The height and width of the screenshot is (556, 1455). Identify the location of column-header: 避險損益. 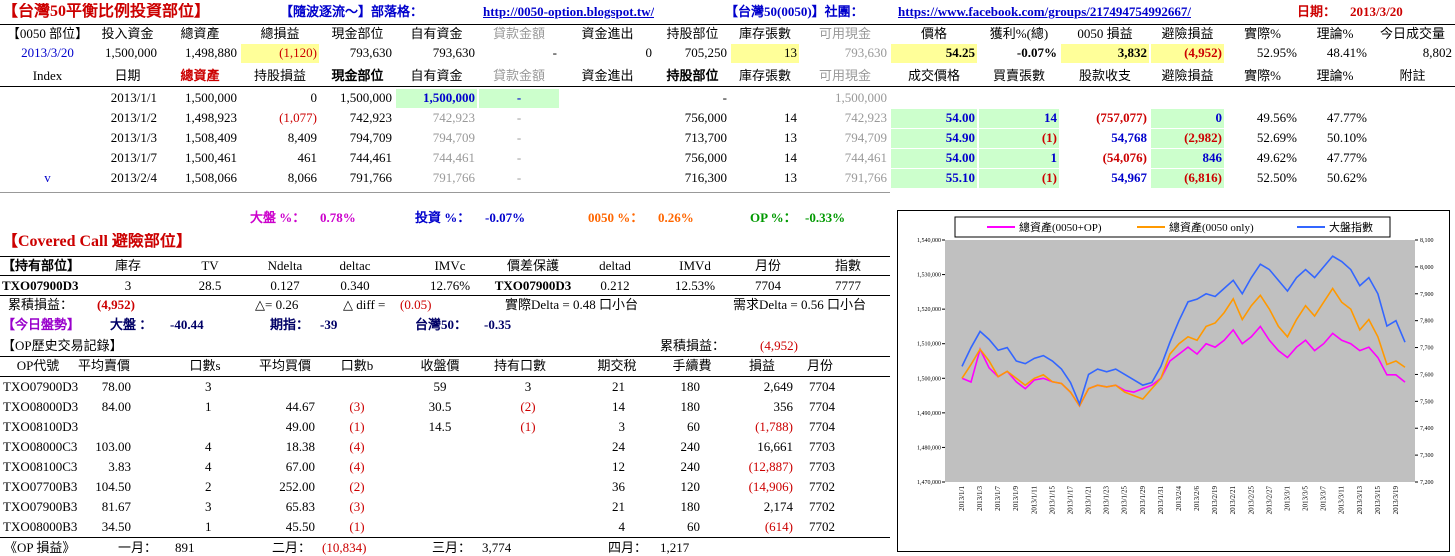
(1187, 75).